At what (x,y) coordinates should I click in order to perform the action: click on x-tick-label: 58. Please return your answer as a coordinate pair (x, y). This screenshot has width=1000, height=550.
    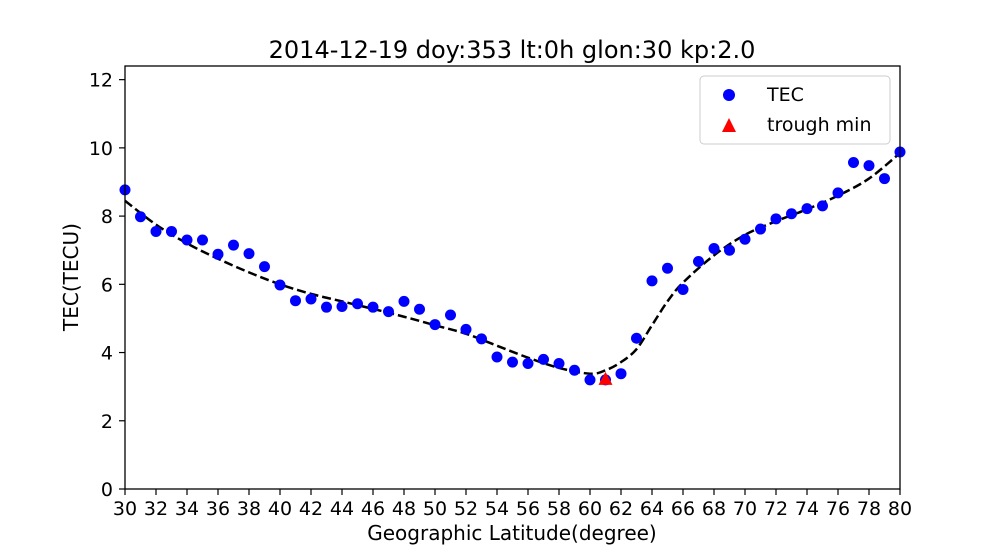
    Looking at the image, I should click on (559, 509).